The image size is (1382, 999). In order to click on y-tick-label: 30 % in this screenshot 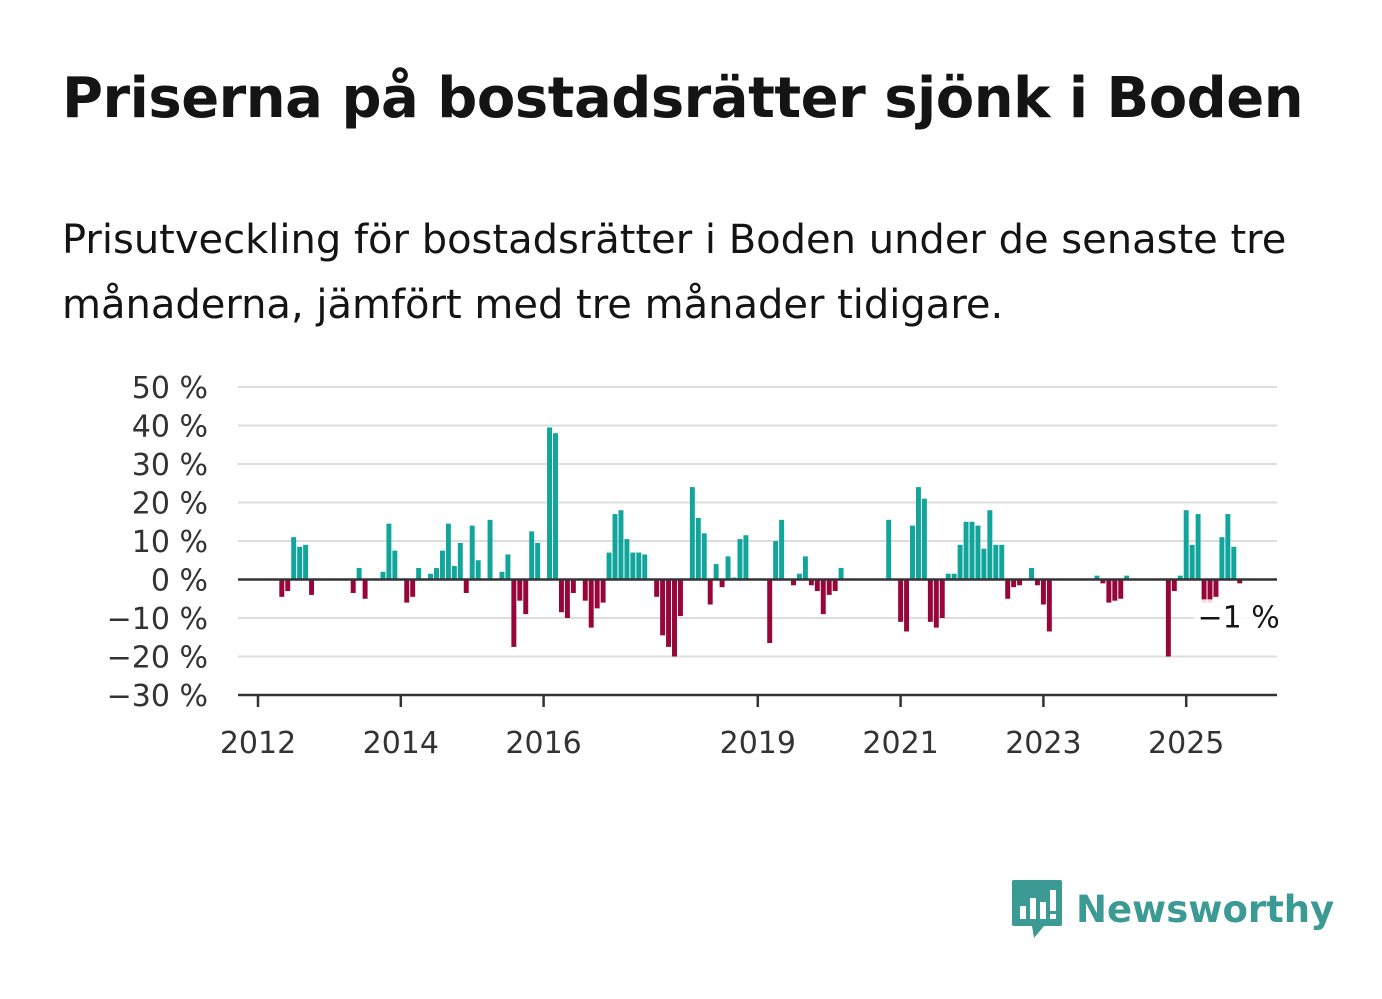, I will do `click(170, 465)`.